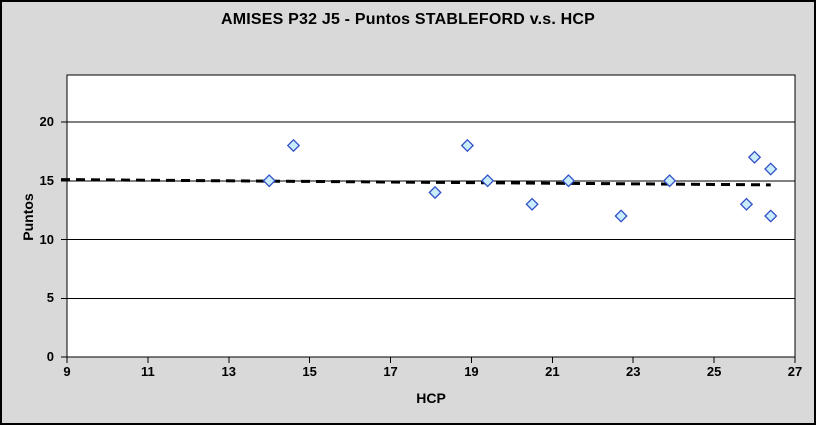 This screenshot has width=816, height=425. What do you see at coordinates (415, 182) in the screenshot?
I see `trendline` at bounding box center [415, 182].